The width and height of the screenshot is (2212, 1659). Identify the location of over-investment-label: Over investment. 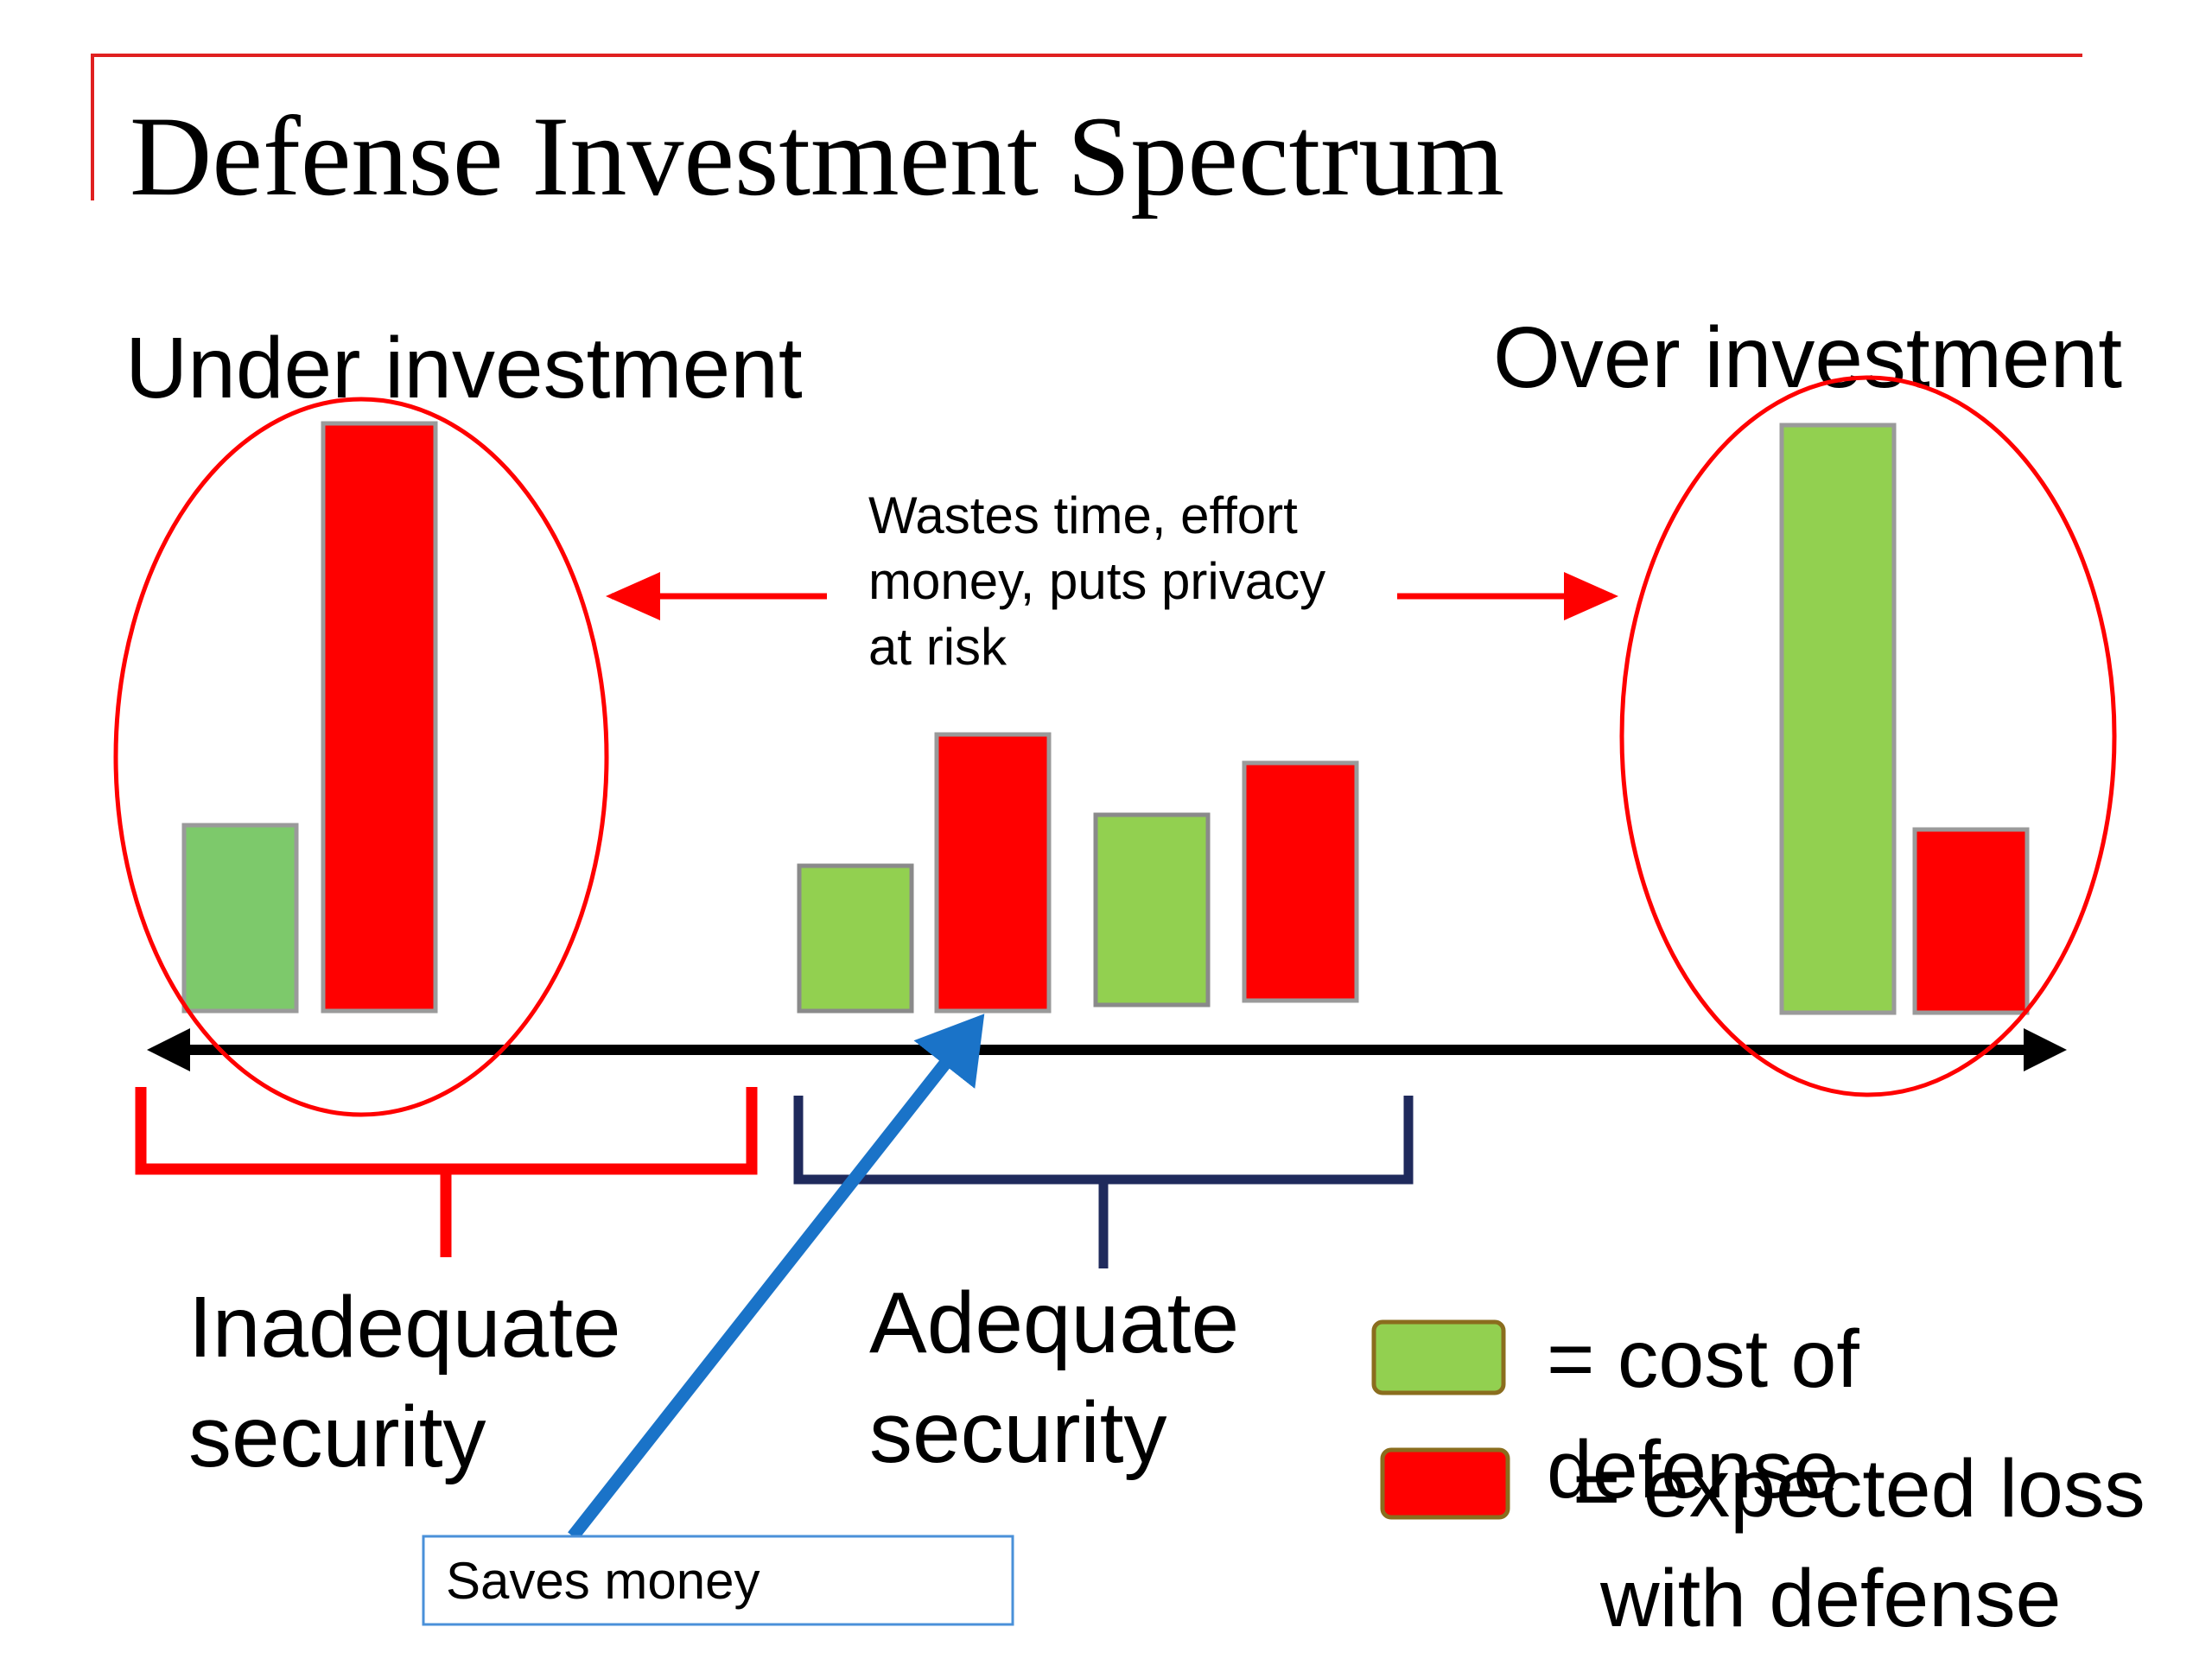
(1808, 357).